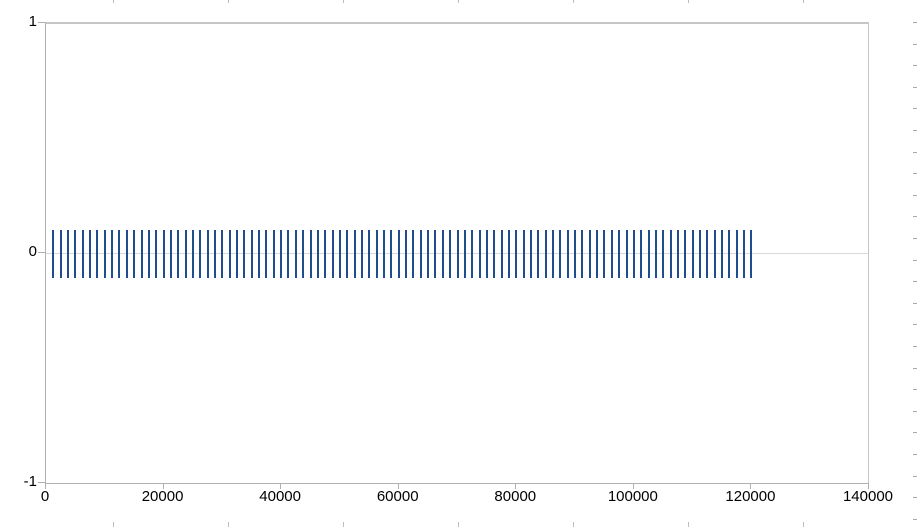 This screenshot has width=917, height=527. Describe the element at coordinates (280, 496) in the screenshot. I see `x-axis-tick-label: 40000` at that location.